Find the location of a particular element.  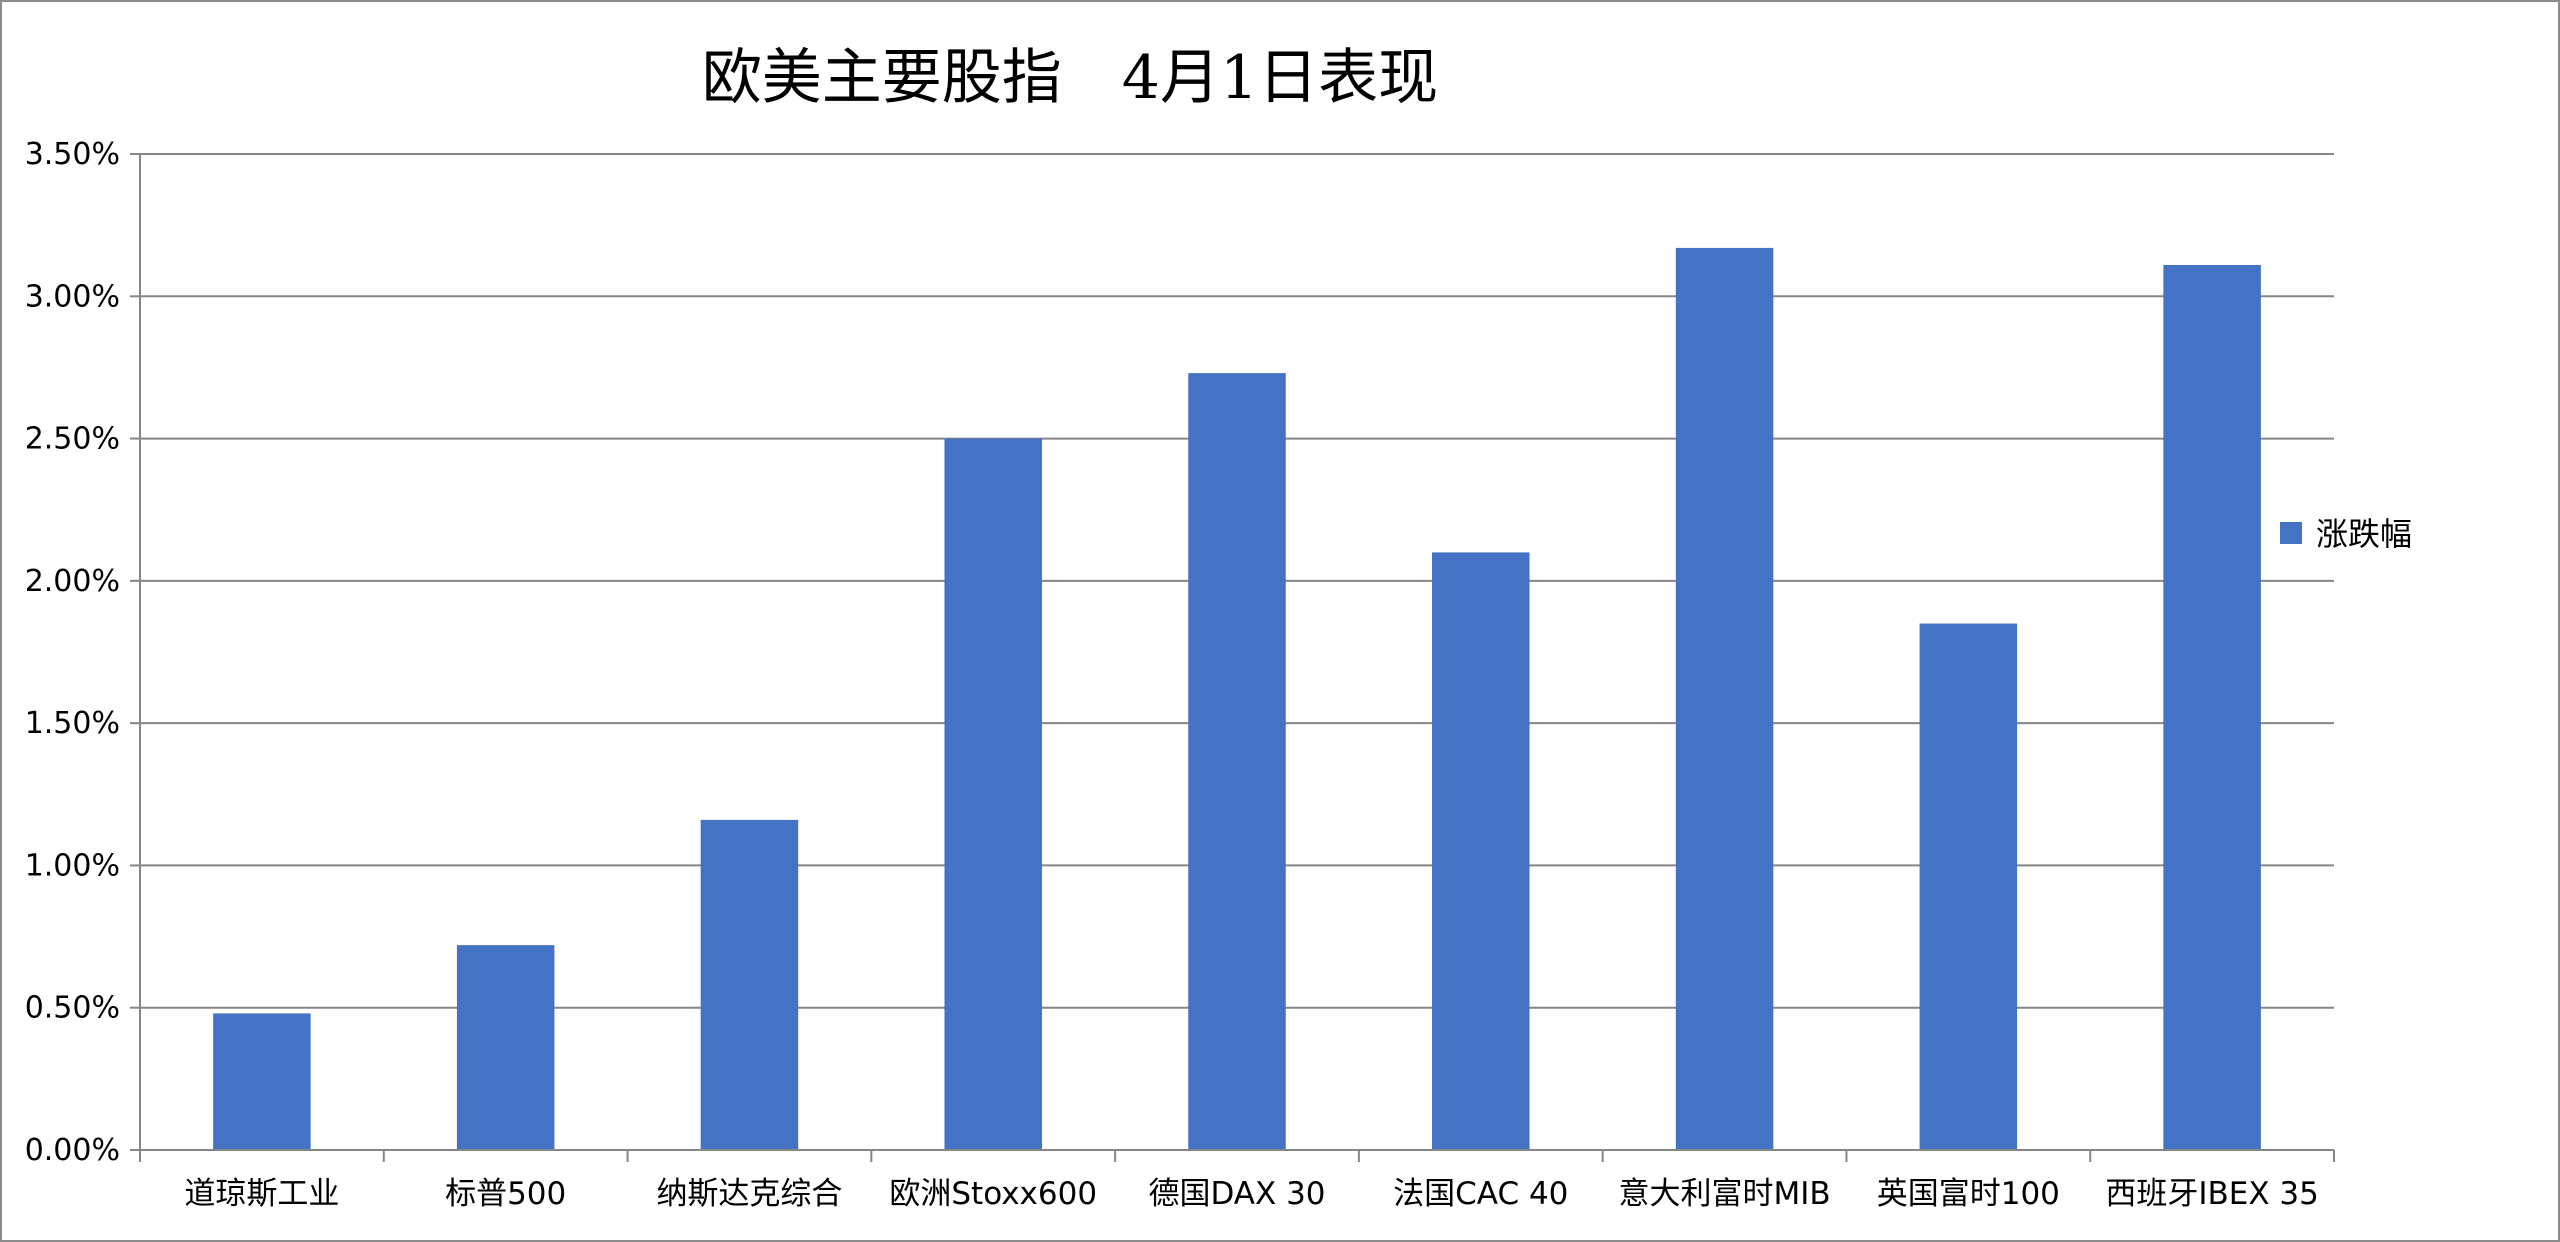

x-tick-label: 欧洲Stoxx600 is located at coordinates (993, 1194).